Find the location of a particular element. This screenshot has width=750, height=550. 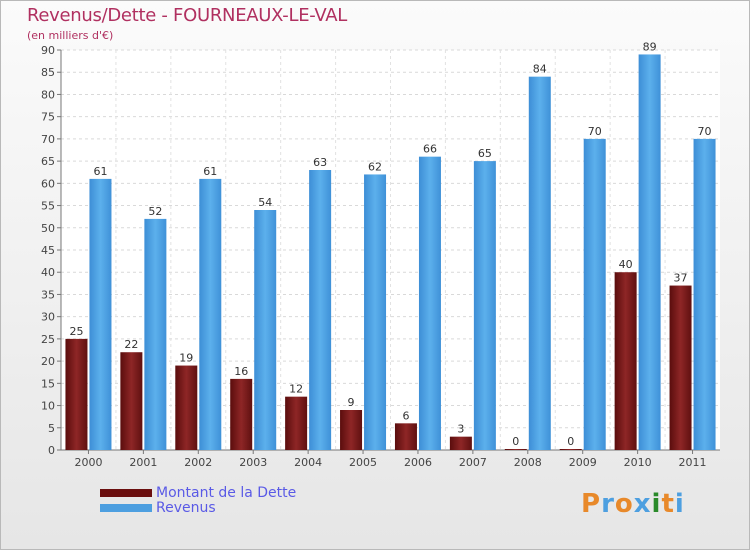

legend-item-dette: Montant de la Dette is located at coordinates (198, 493).